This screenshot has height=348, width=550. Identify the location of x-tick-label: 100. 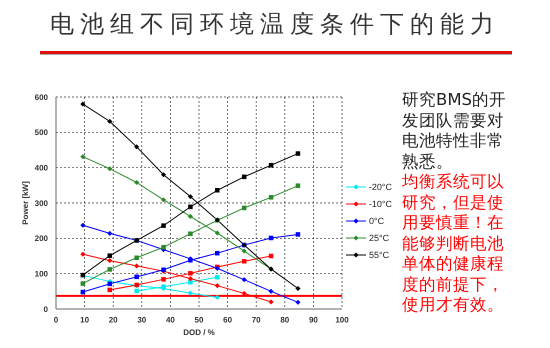
(342, 320).